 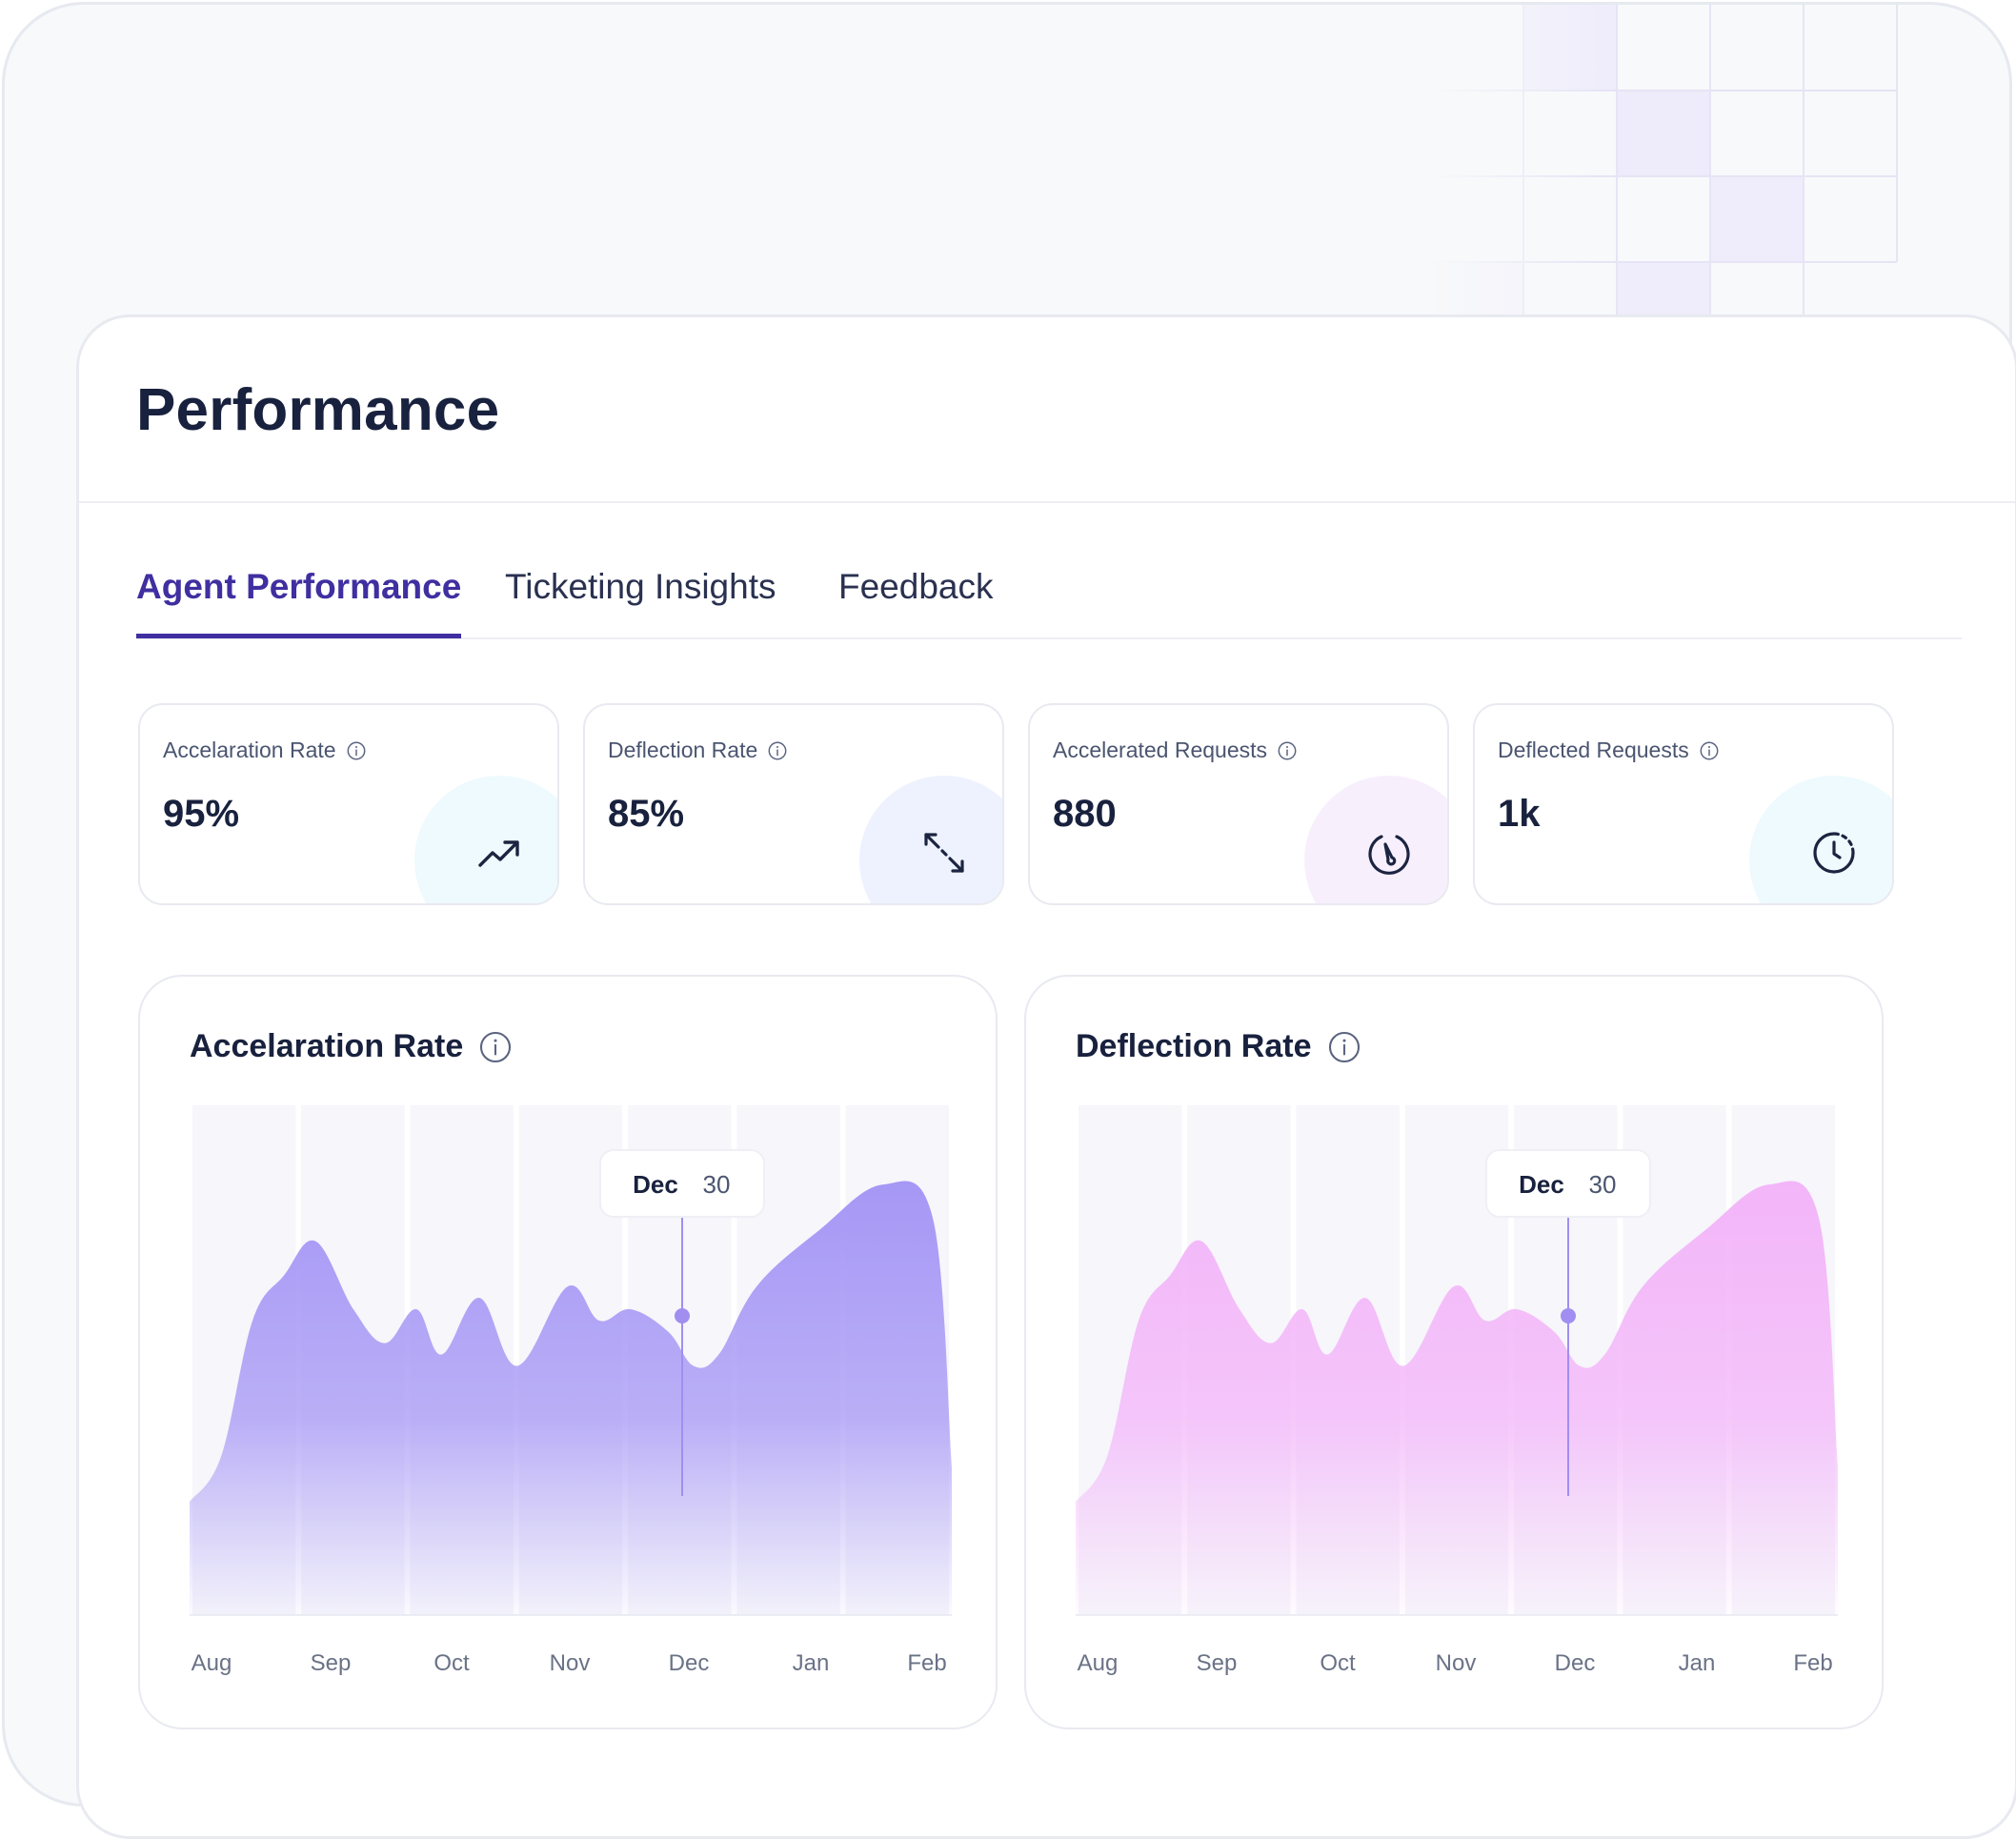 I want to click on grid-decoration, so click(x=1676, y=167).